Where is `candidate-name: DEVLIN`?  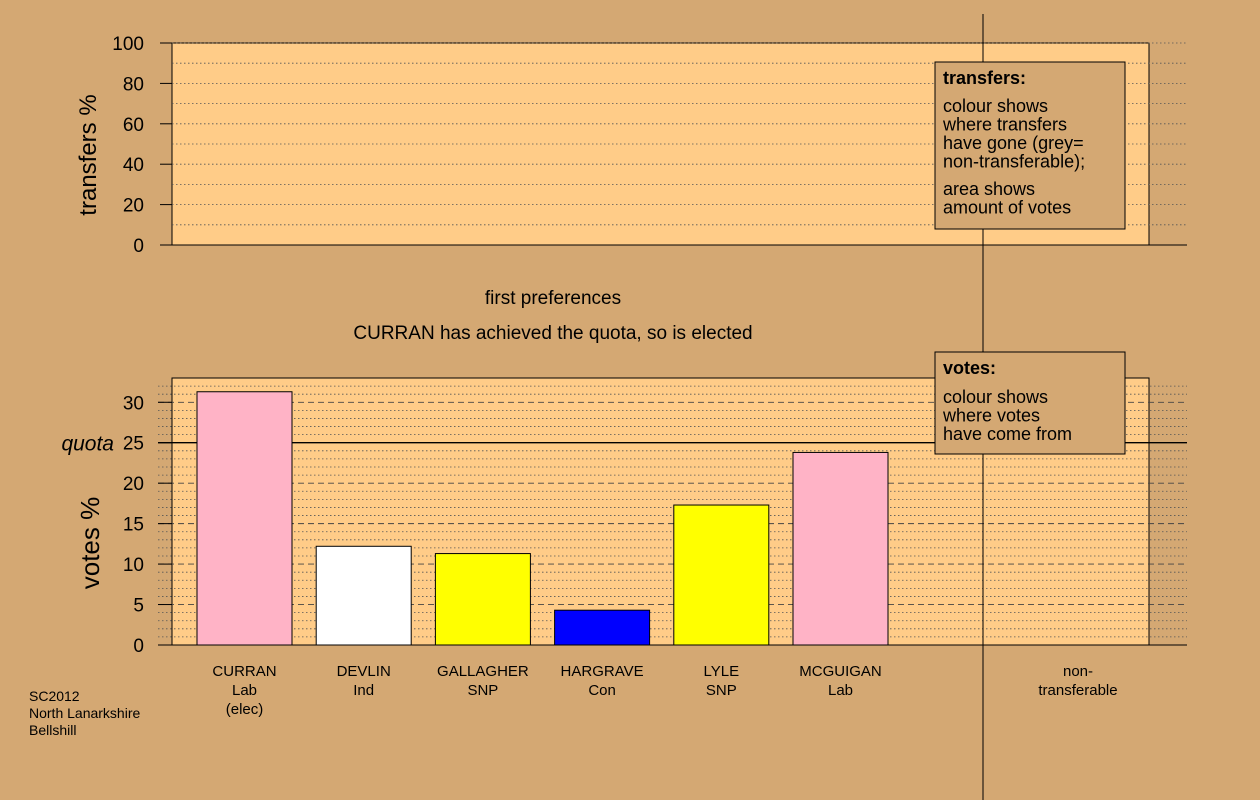 candidate-name: DEVLIN is located at coordinates (364, 671).